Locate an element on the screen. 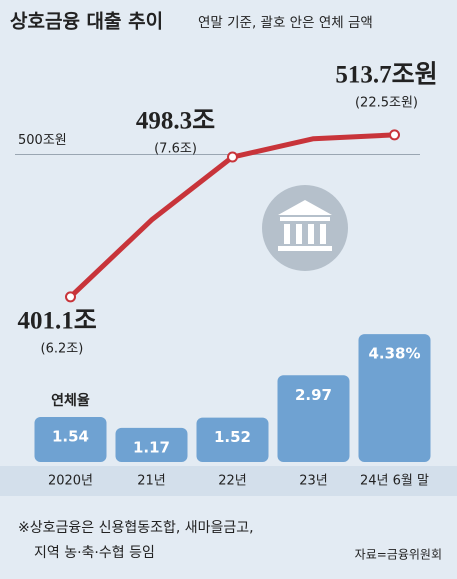 Image resolution: width=457 pixels, height=579 pixels. bar-value-label: 1.54 is located at coordinates (70, 437).